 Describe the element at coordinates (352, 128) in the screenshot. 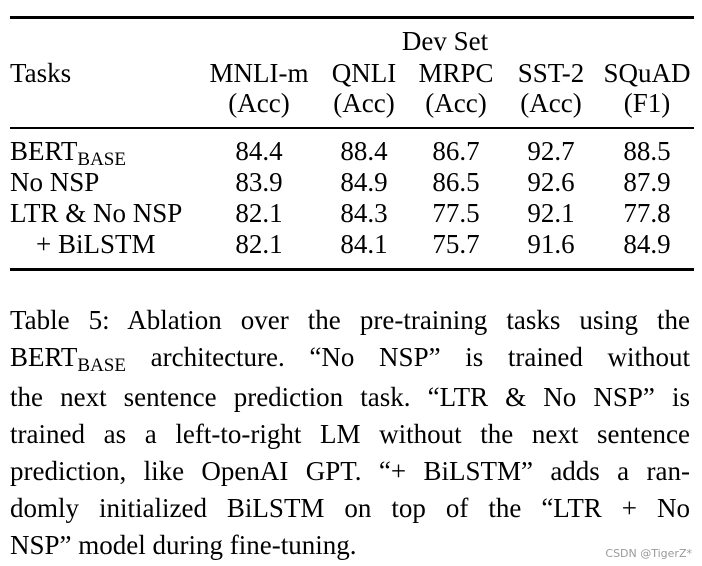

I see `header-rule` at that location.